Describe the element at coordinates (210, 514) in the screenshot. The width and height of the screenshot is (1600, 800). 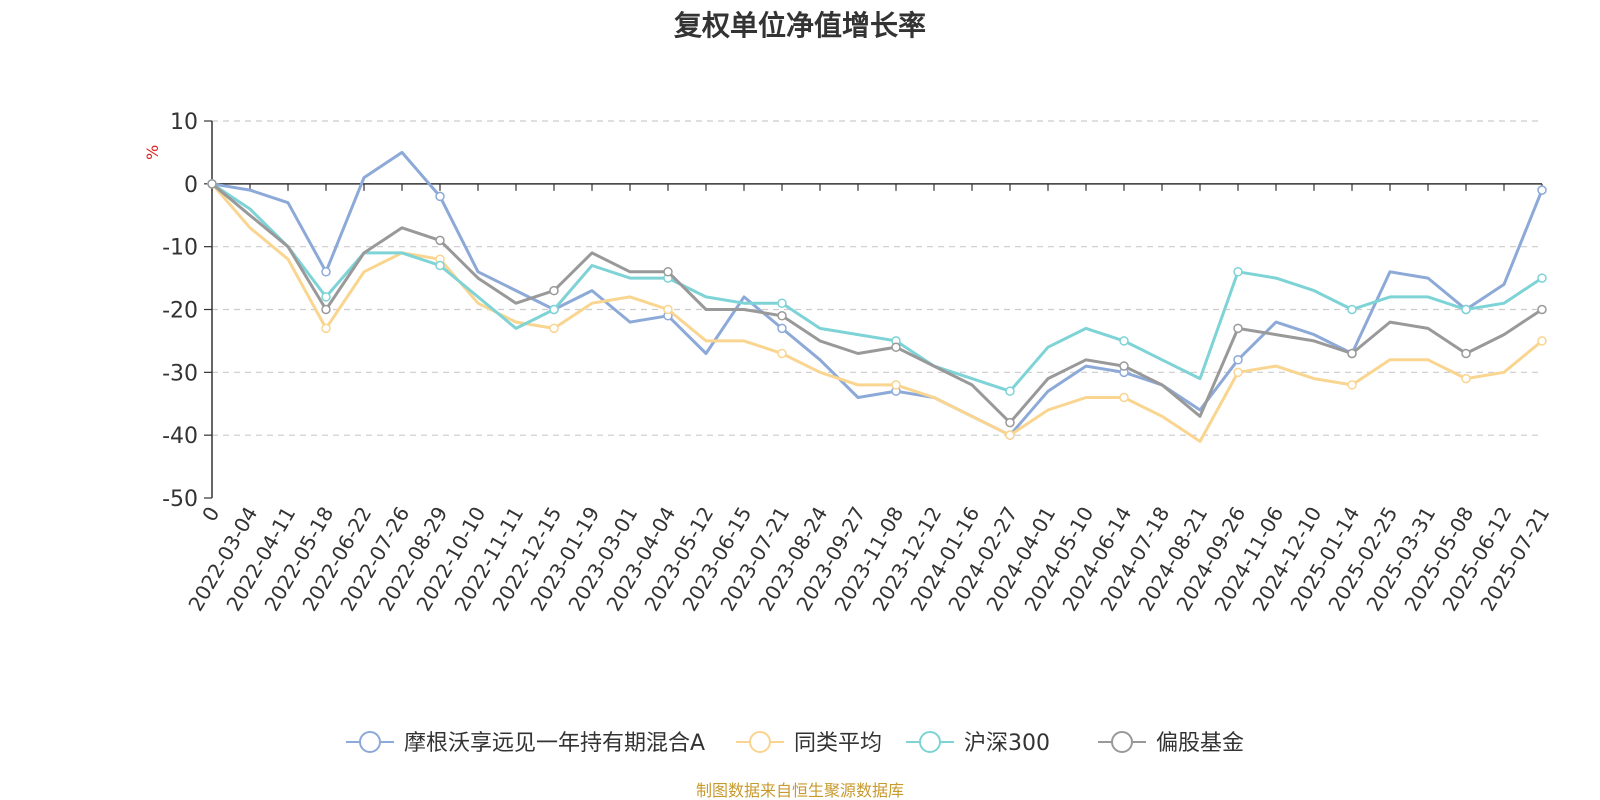
I see `x-tick-label: 0` at that location.